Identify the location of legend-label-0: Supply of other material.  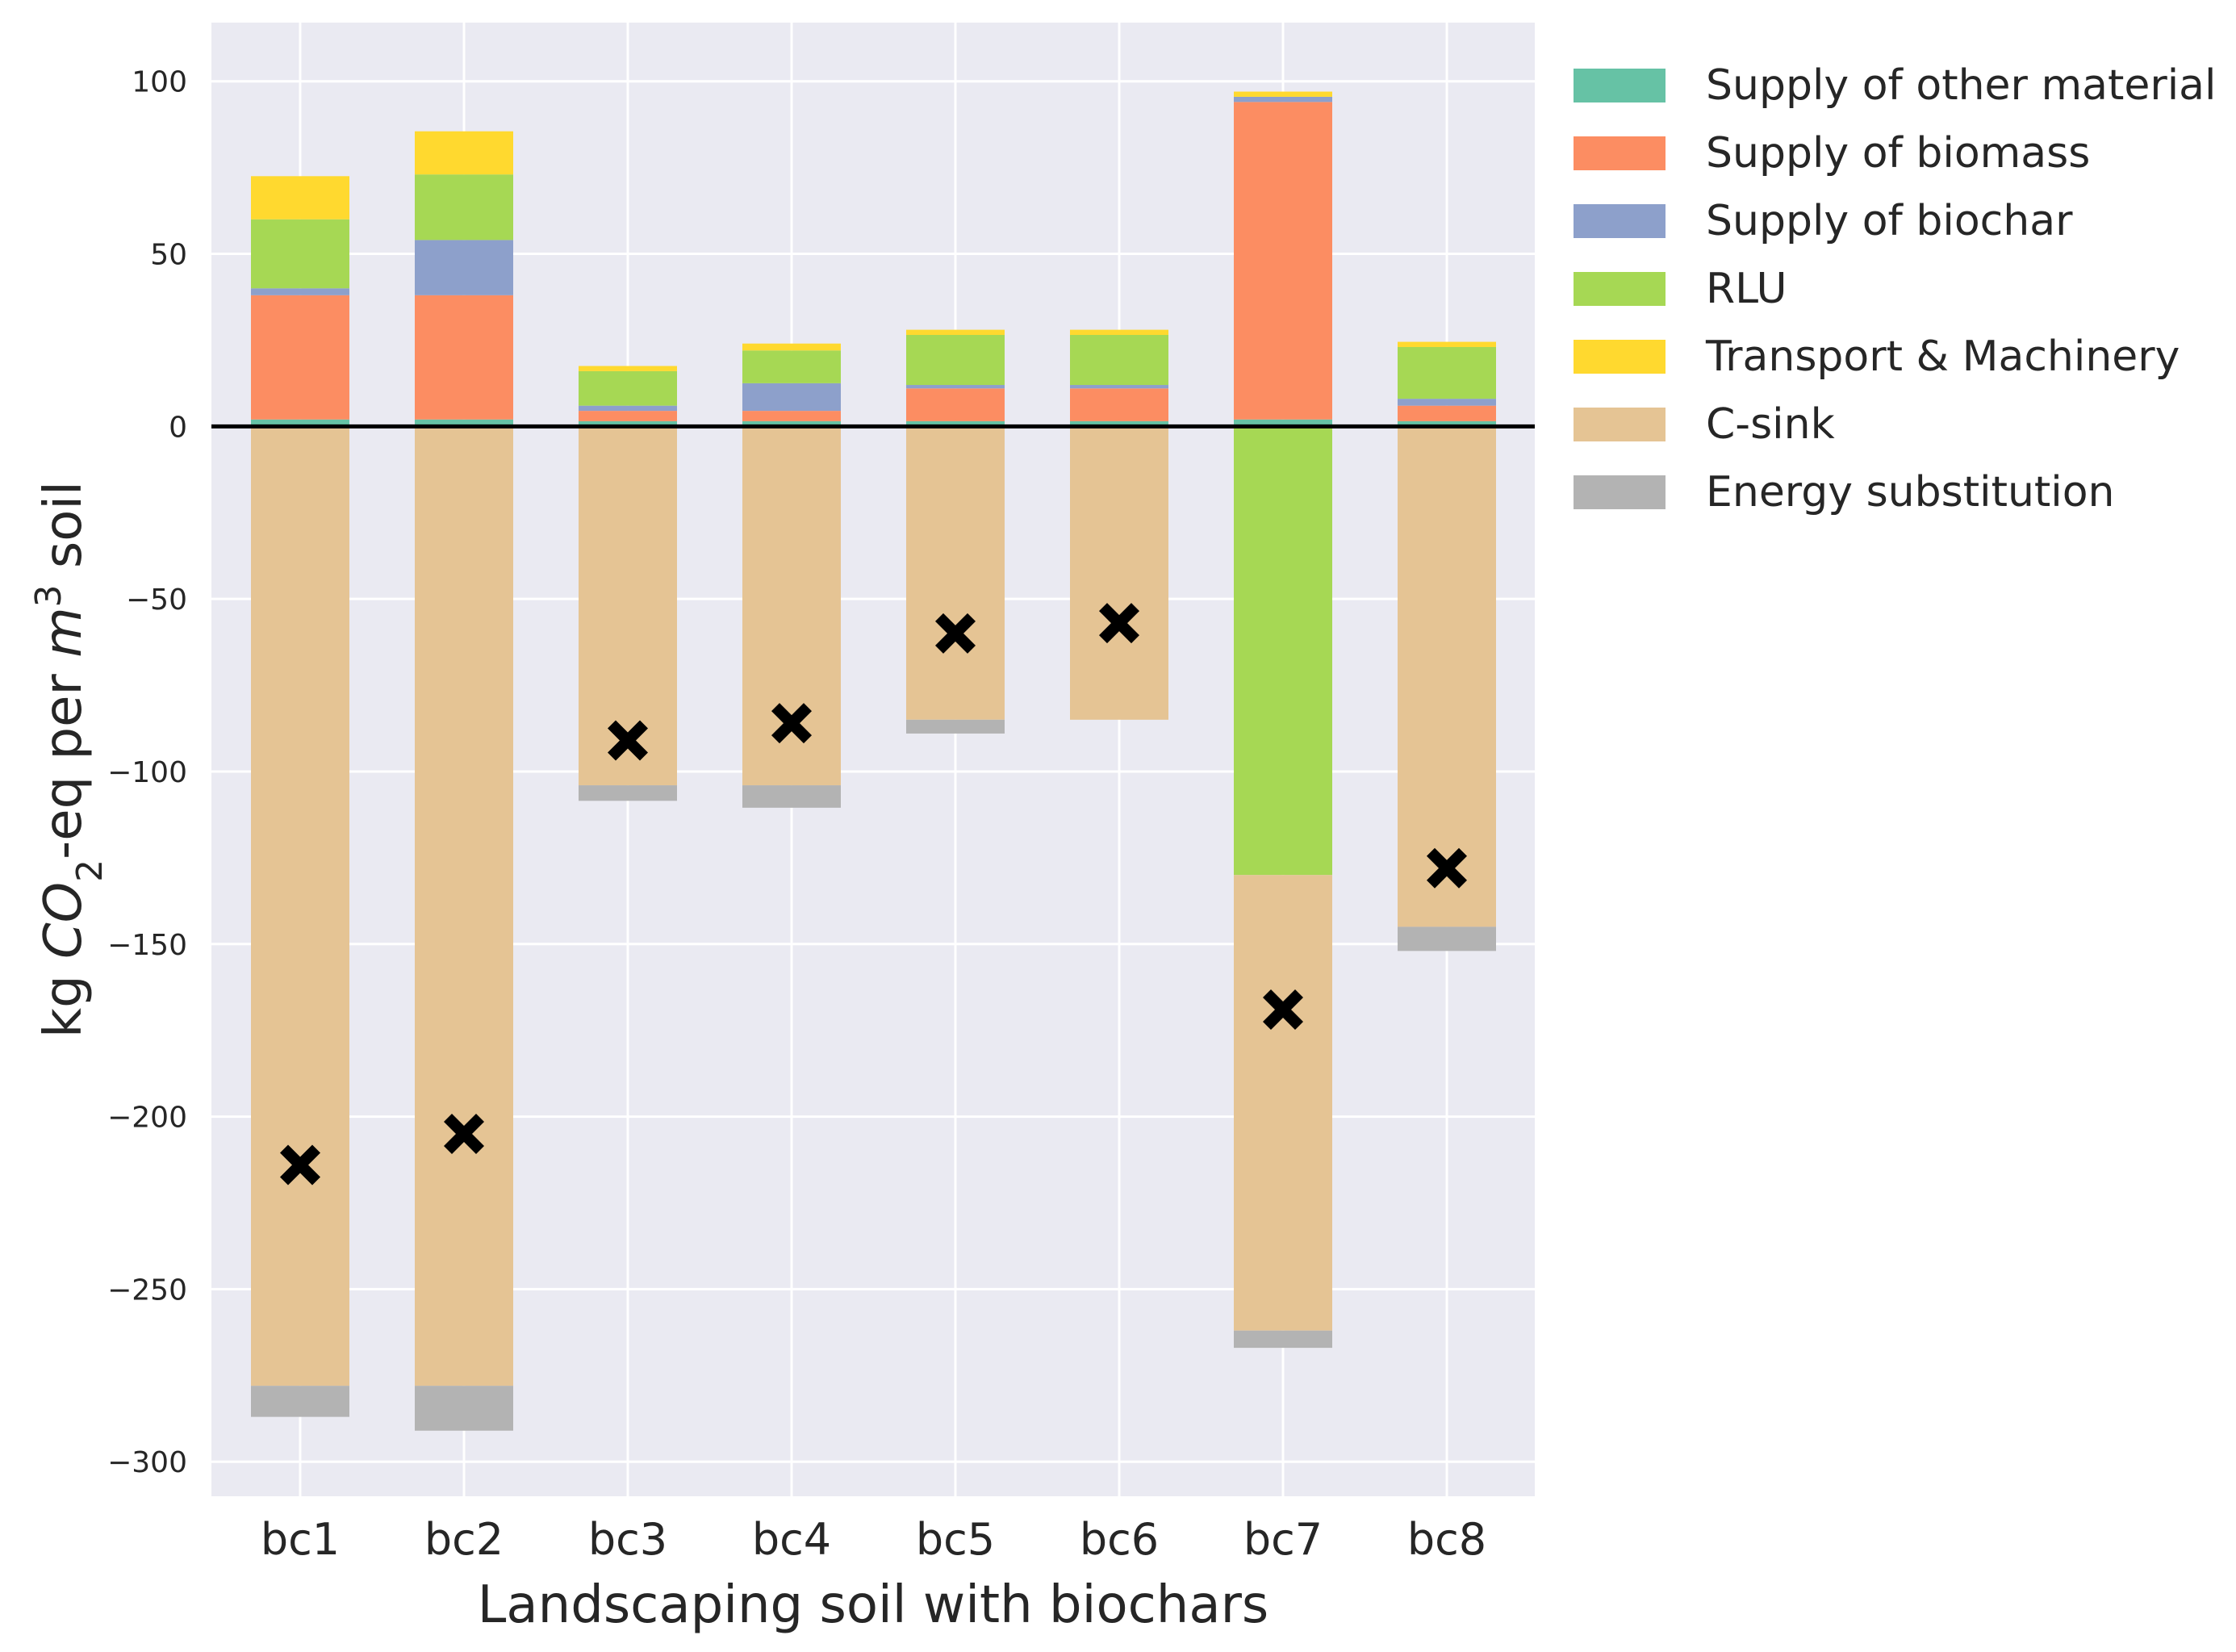
(1961, 85).